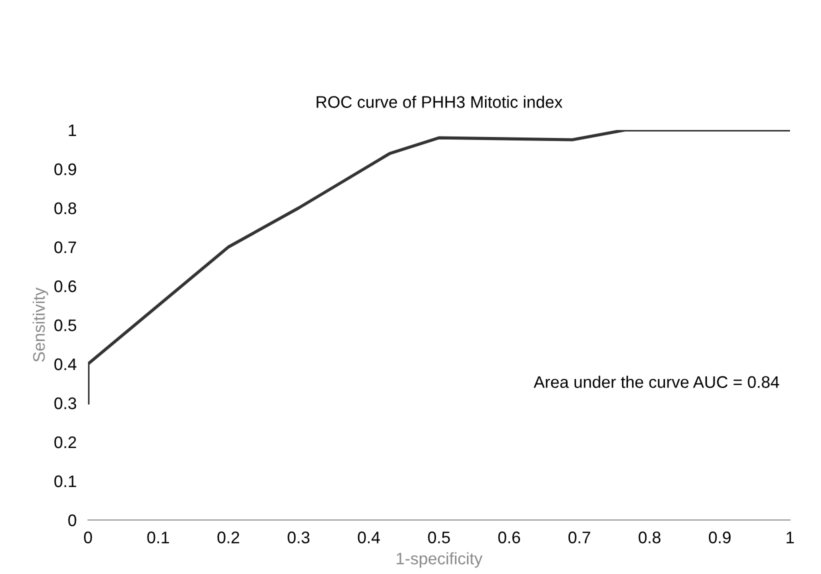  What do you see at coordinates (72, 130) in the screenshot?
I see `y-tick-label: 1` at bounding box center [72, 130].